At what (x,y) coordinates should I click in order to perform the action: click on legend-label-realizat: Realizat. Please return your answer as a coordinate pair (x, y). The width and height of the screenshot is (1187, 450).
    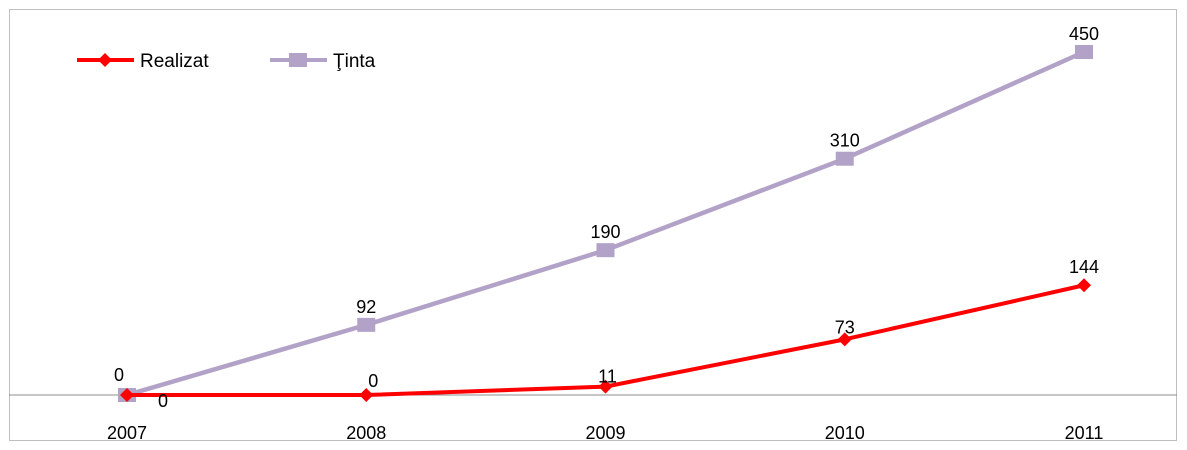
    Looking at the image, I should click on (174, 61).